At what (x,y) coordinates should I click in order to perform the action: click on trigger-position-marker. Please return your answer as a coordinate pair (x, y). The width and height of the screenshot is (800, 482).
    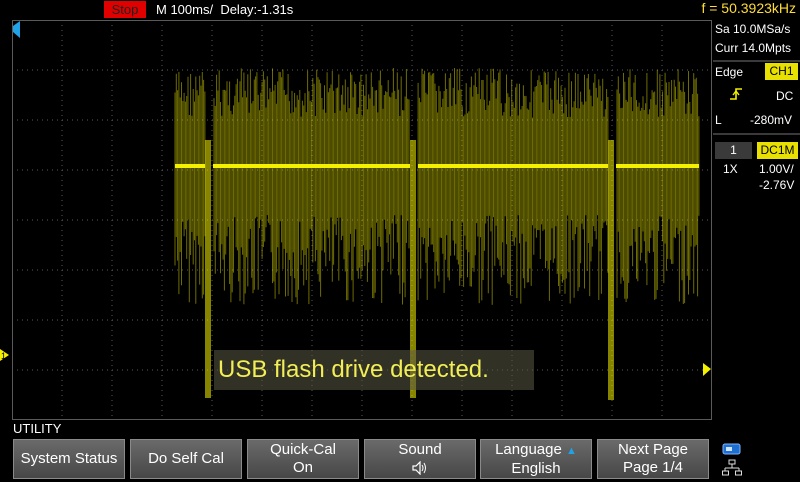
    Looking at the image, I should click on (16, 29).